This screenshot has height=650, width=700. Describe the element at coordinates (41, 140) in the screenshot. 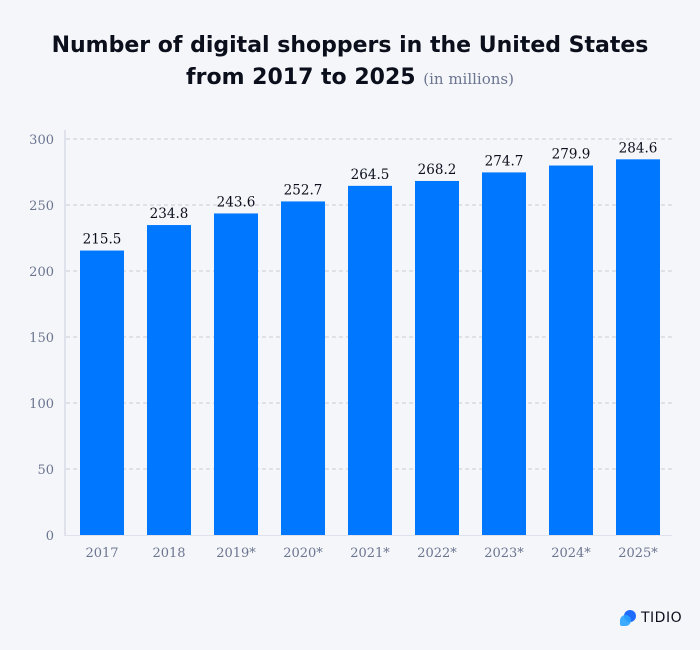

I see `y-tick-label: 300` at that location.